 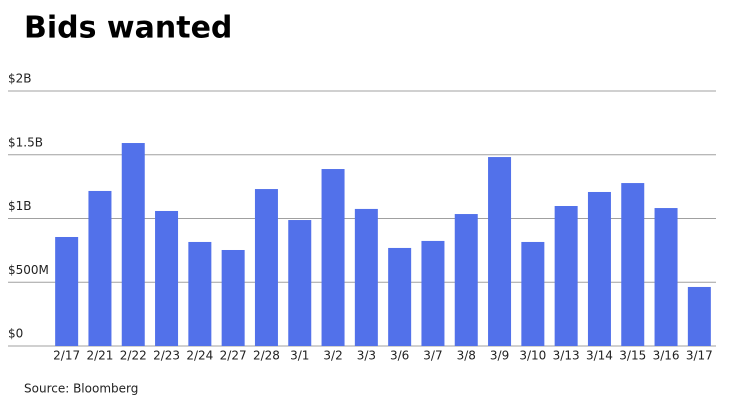 What do you see at coordinates (332, 356) in the screenshot?
I see `x-tick-label: 3/2` at bounding box center [332, 356].